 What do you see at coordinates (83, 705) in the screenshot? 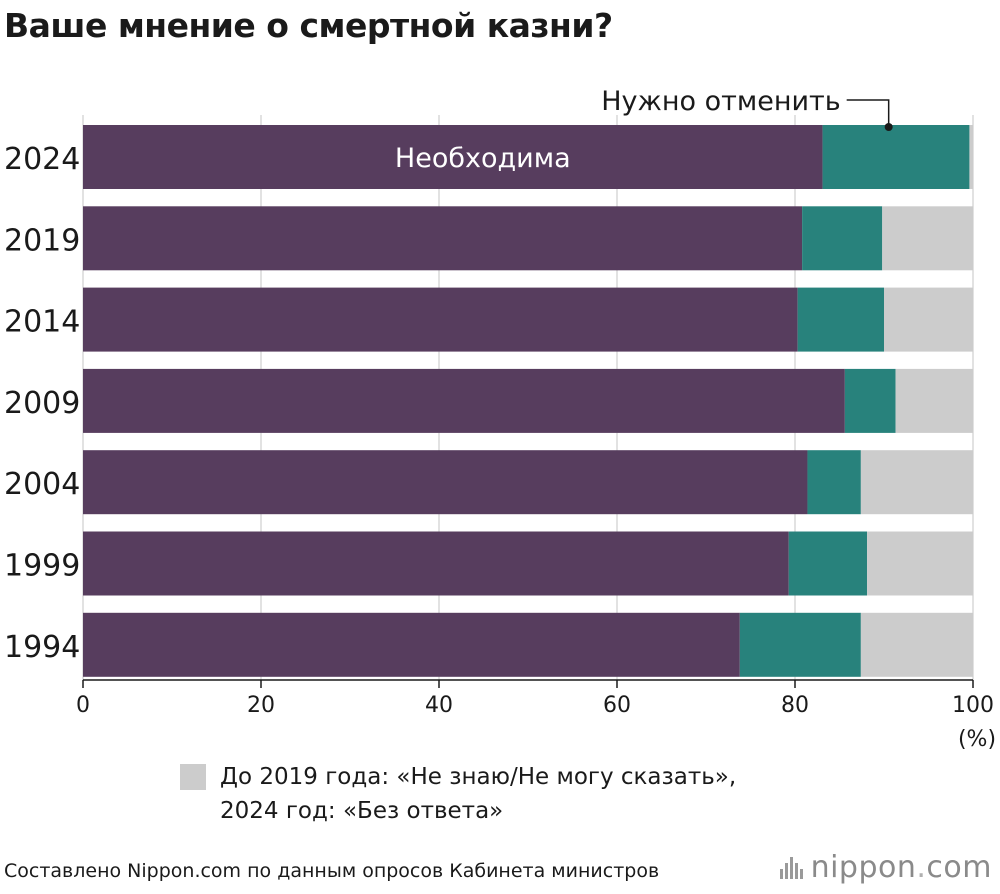
I see `x-tick-label: 0` at bounding box center [83, 705].